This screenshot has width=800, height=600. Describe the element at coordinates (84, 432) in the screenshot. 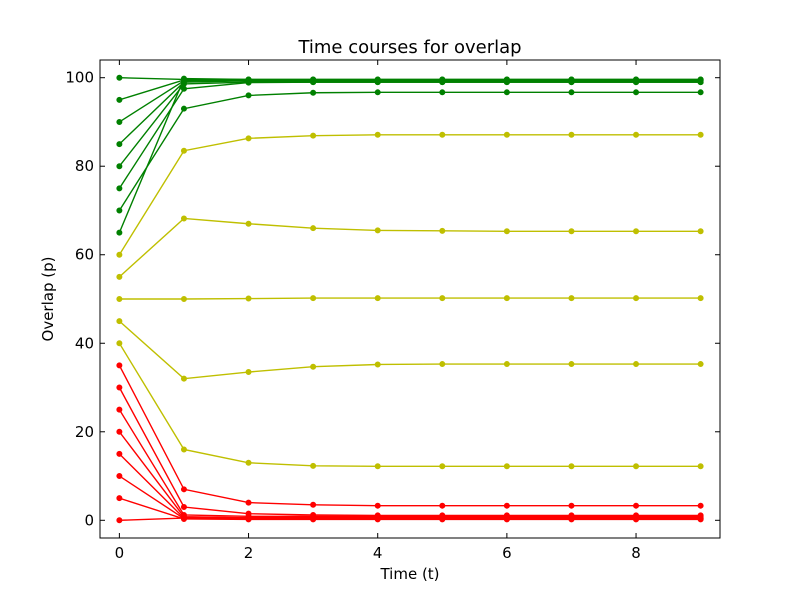

I see `y-tick-label: 20` at that location.